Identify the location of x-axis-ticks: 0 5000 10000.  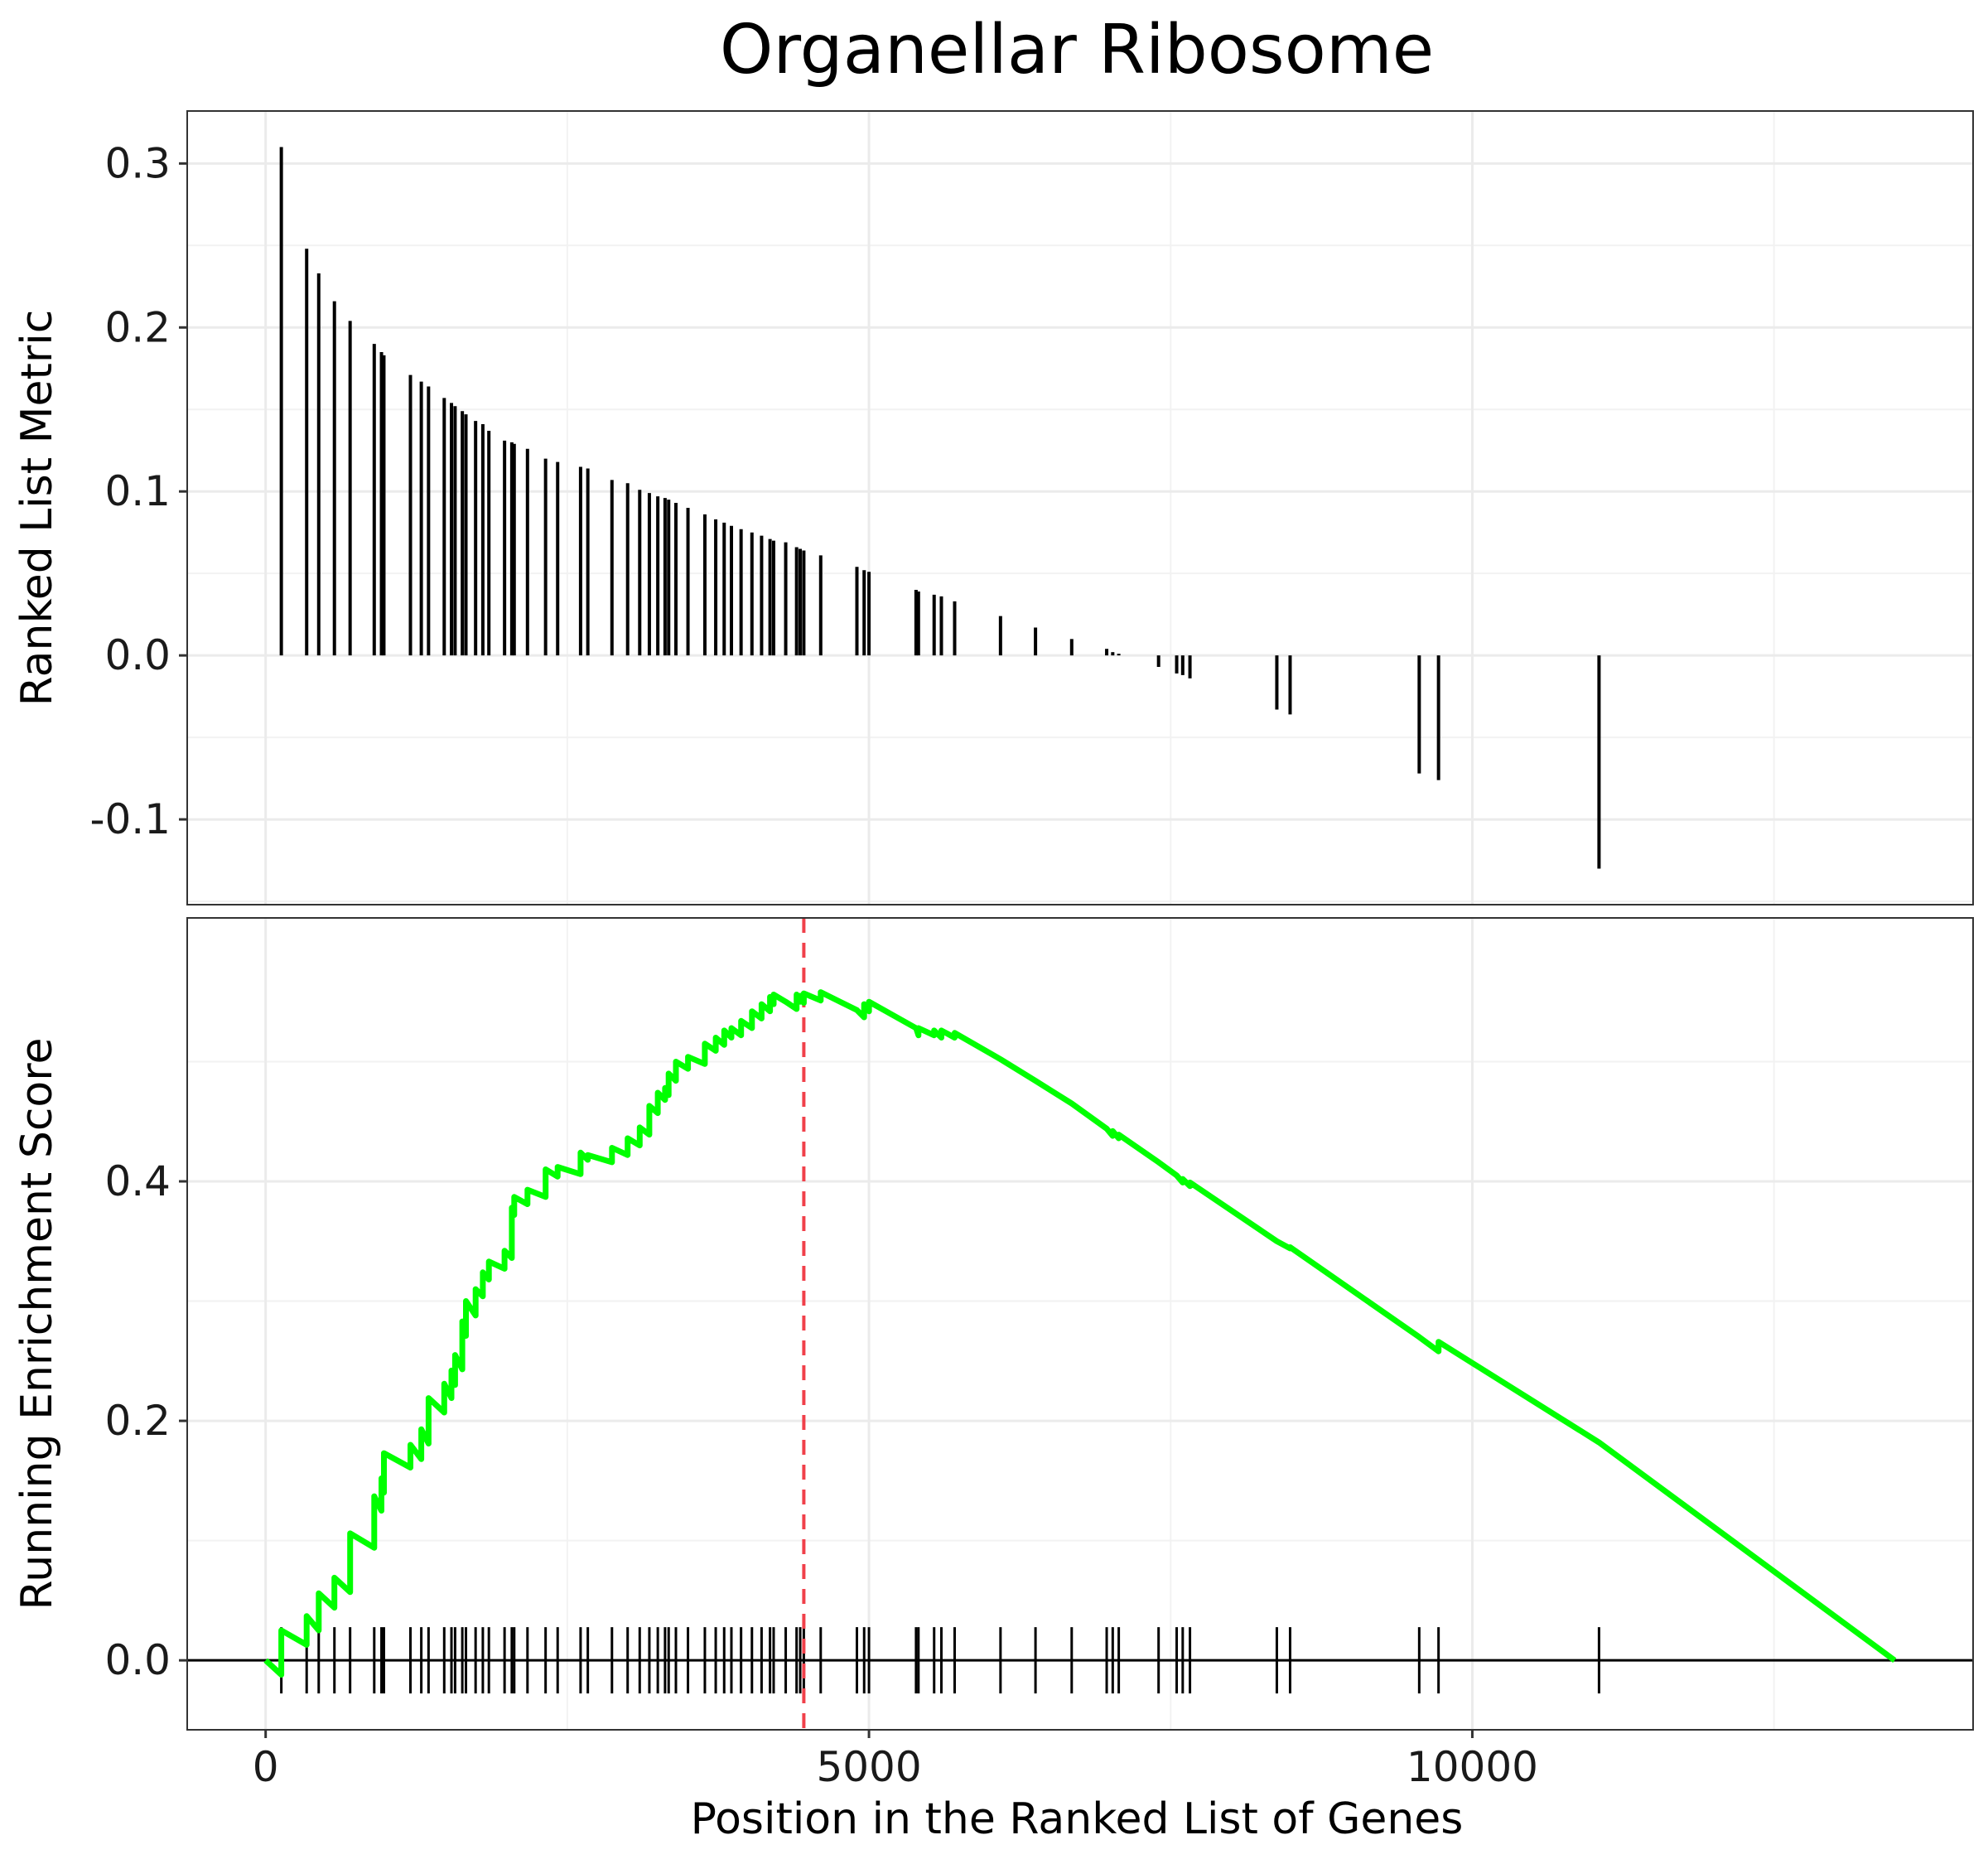
(895, 1760).